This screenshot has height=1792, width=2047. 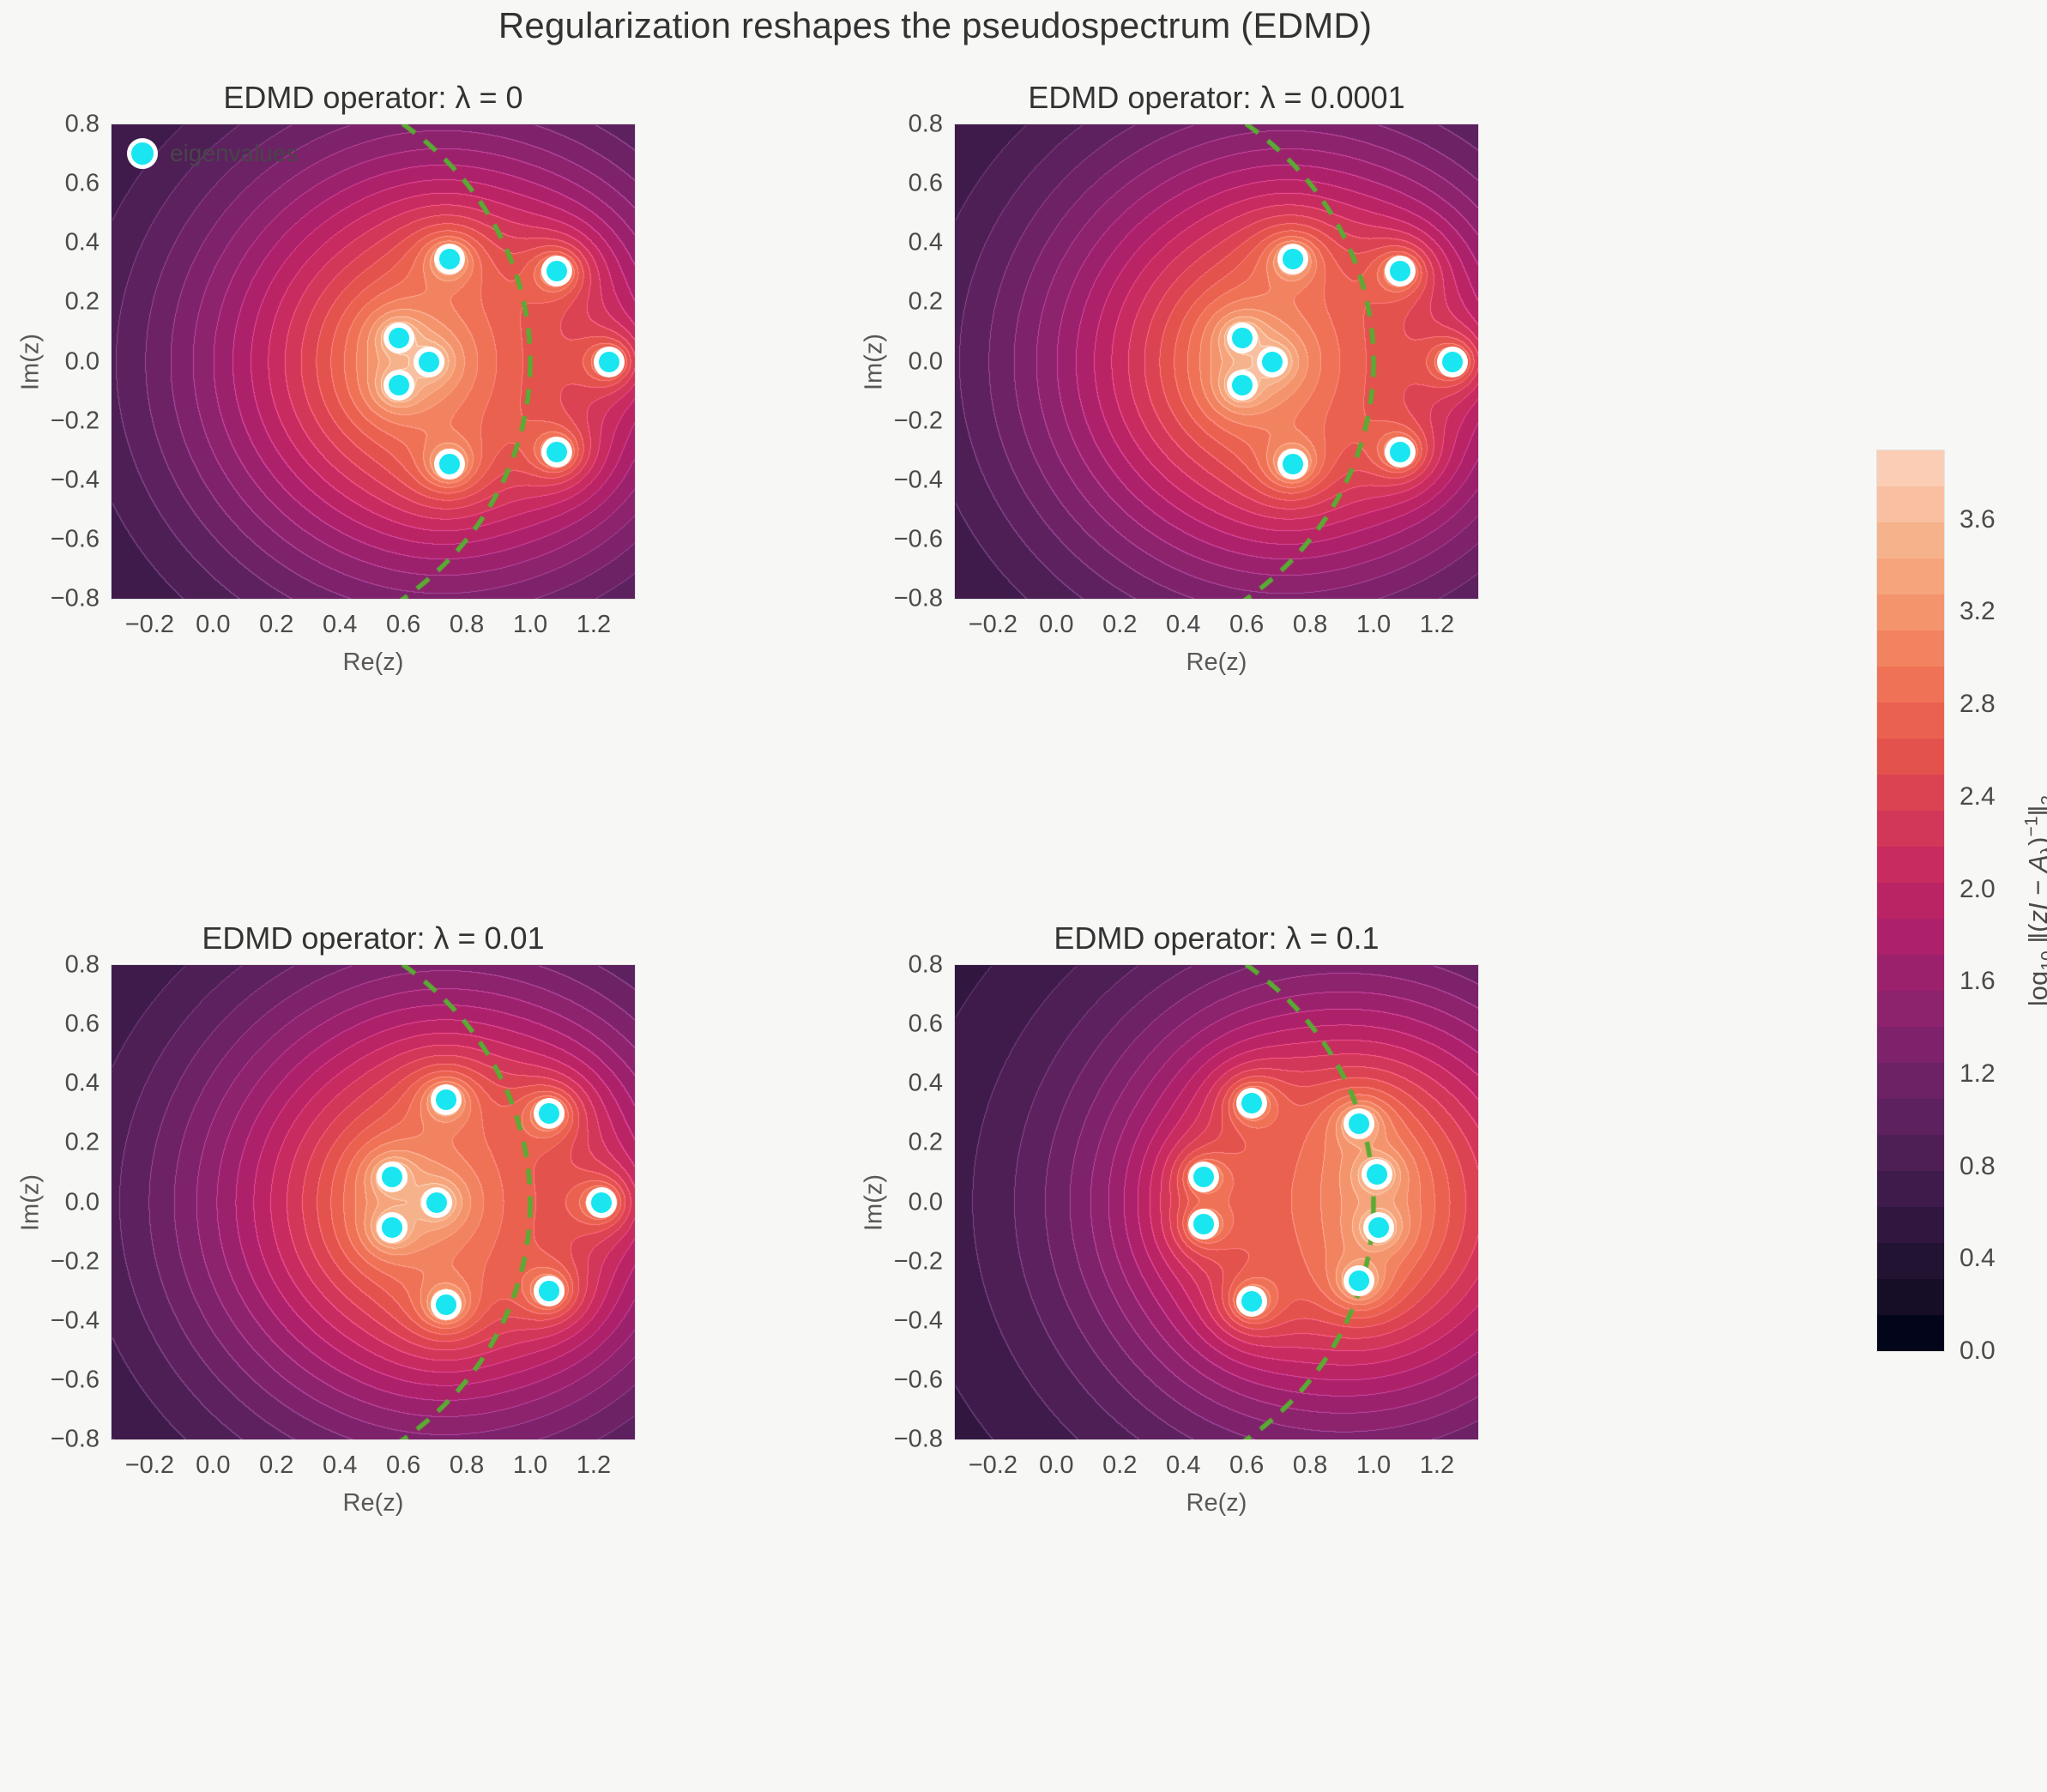 What do you see at coordinates (373, 938) in the screenshot?
I see `subplot-title: EDMD operator: λ = 0.01` at bounding box center [373, 938].